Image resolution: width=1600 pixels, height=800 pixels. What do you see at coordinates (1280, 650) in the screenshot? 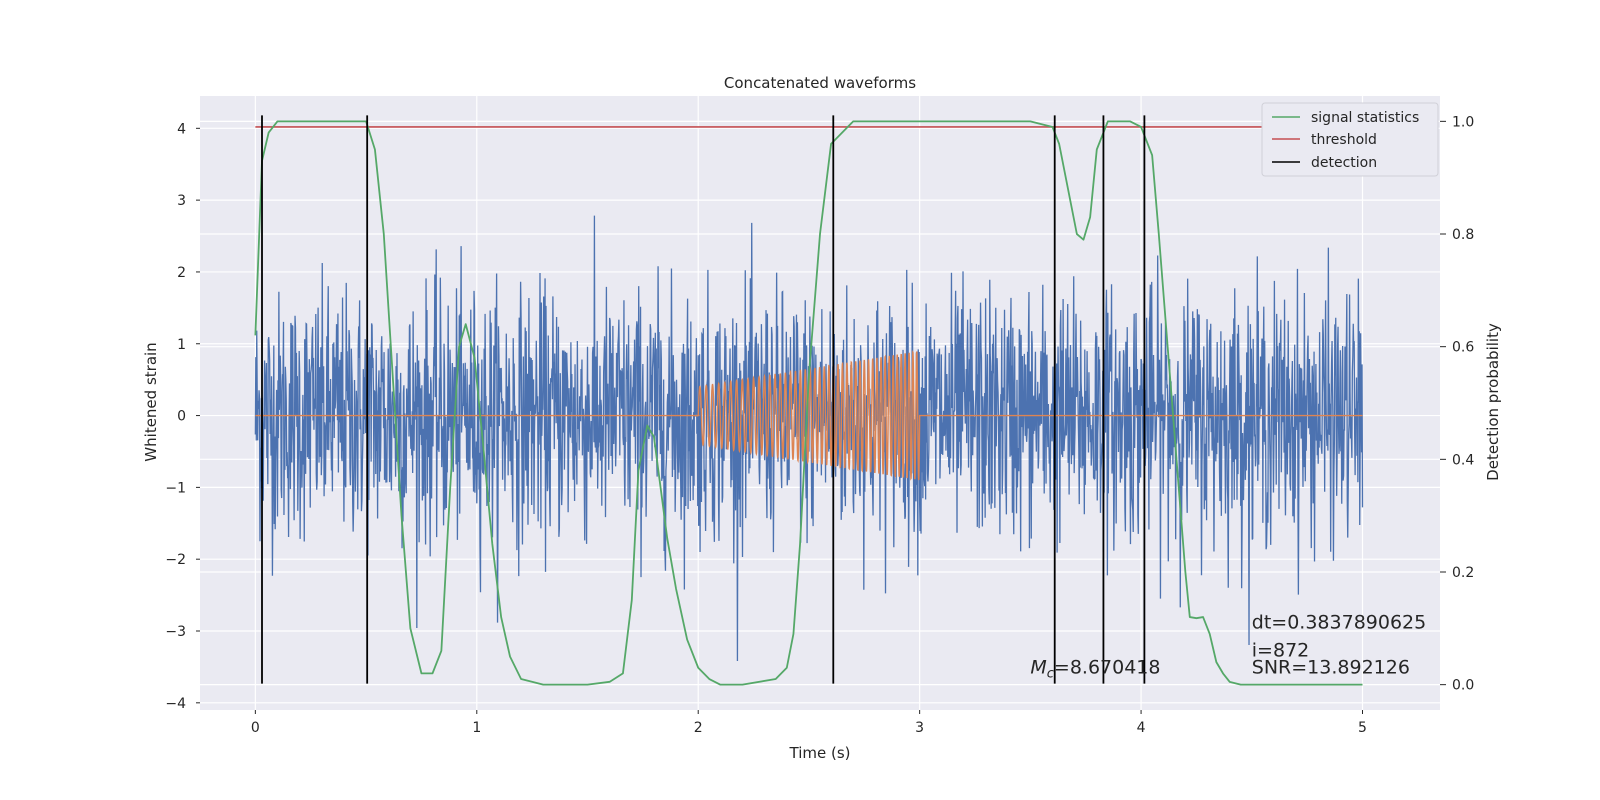
I see `annotation-text: i=872` at bounding box center [1280, 650].